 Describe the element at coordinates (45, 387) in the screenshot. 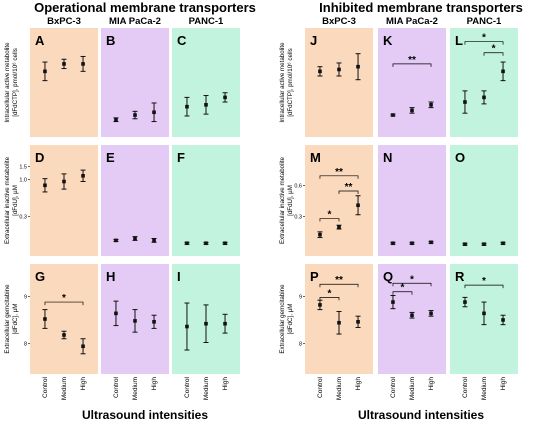

I see `x-tick-label-G-control: Control` at that location.